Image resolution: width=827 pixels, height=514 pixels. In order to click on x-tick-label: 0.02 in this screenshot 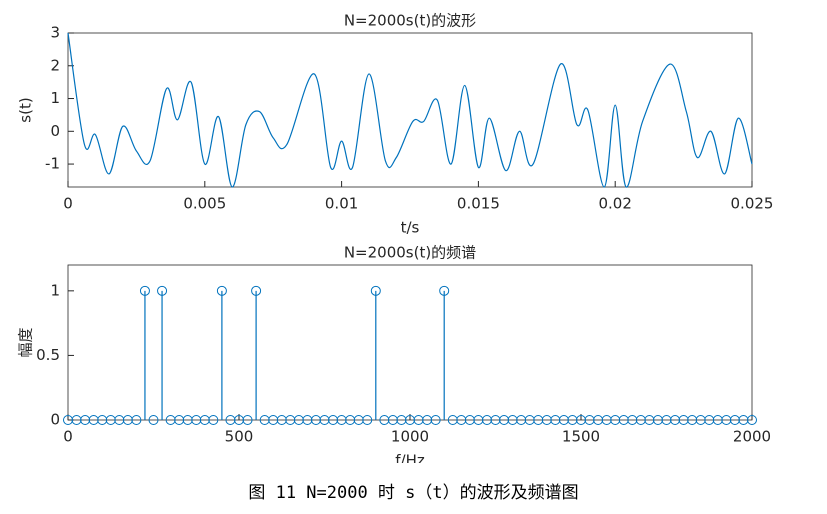, I will do `click(614, 204)`.